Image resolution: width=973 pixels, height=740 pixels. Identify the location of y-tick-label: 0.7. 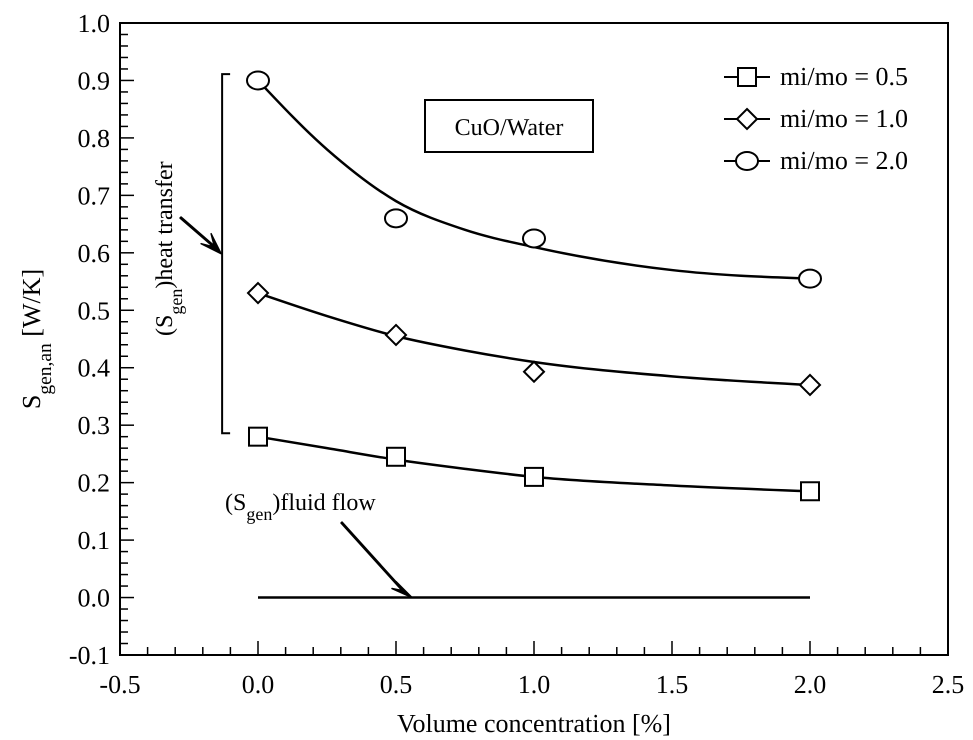
(94, 195).